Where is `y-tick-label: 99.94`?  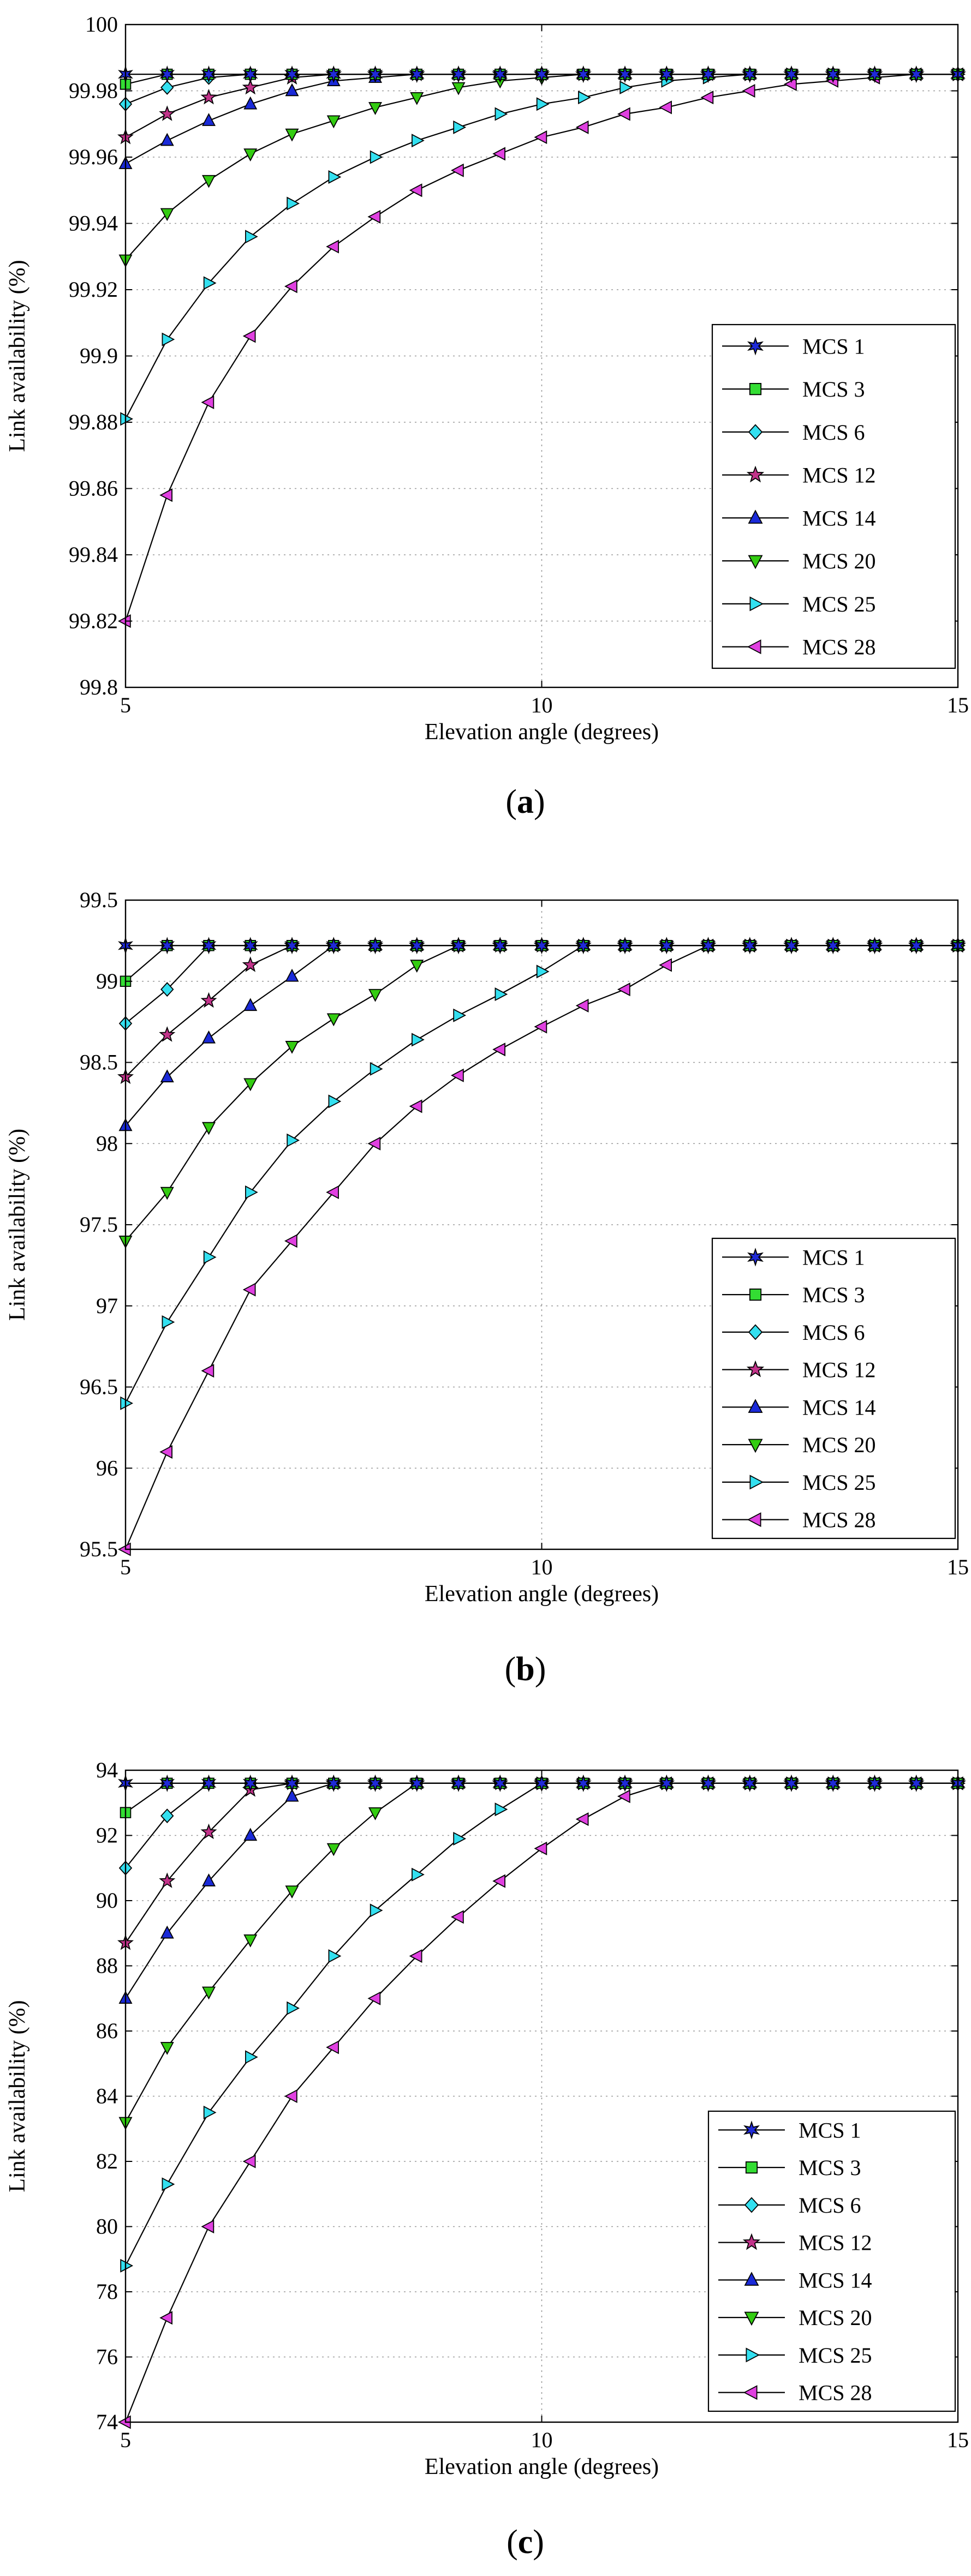 y-tick-label: 99.94 is located at coordinates (93, 224).